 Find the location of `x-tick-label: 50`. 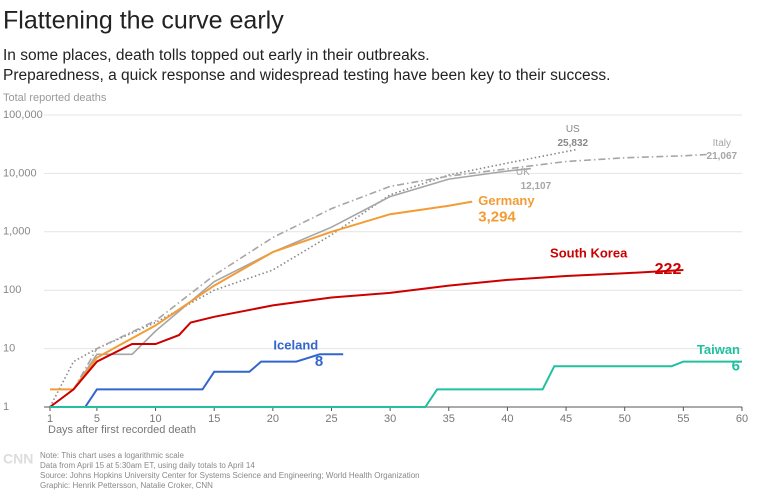

x-tick-label: 50 is located at coordinates (625, 419).